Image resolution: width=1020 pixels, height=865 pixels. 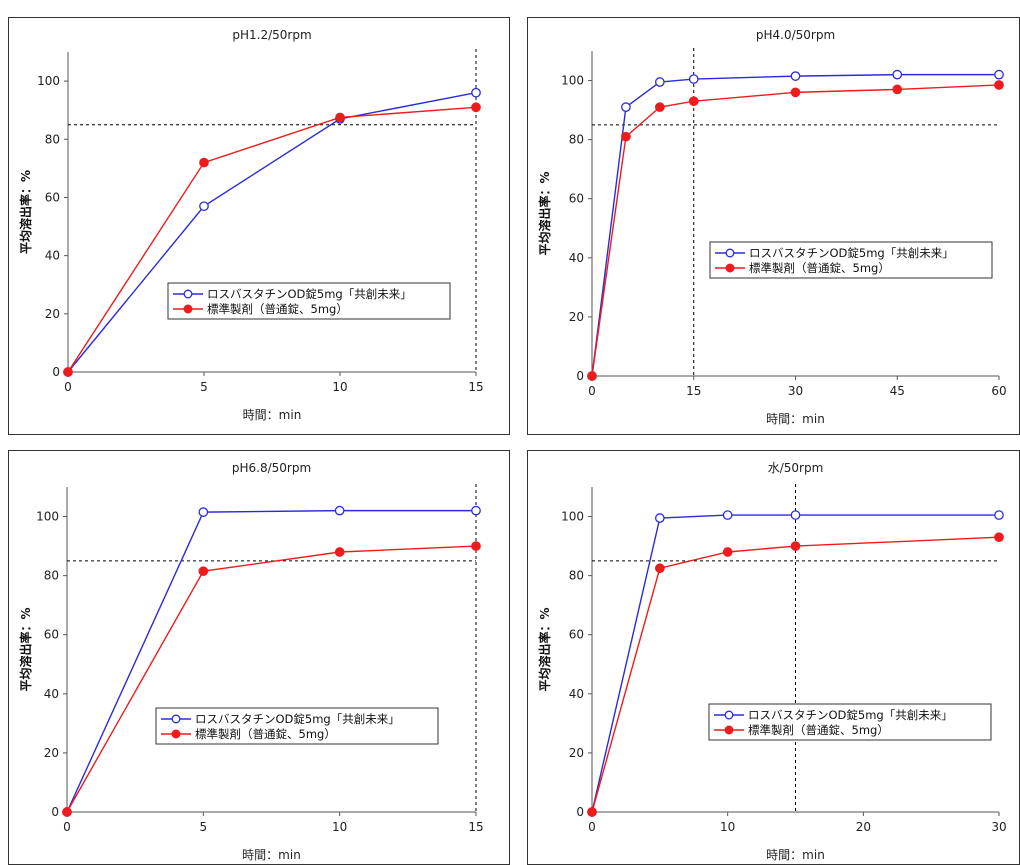 What do you see at coordinates (998, 391) in the screenshot?
I see `x-tick-label: 60` at bounding box center [998, 391].